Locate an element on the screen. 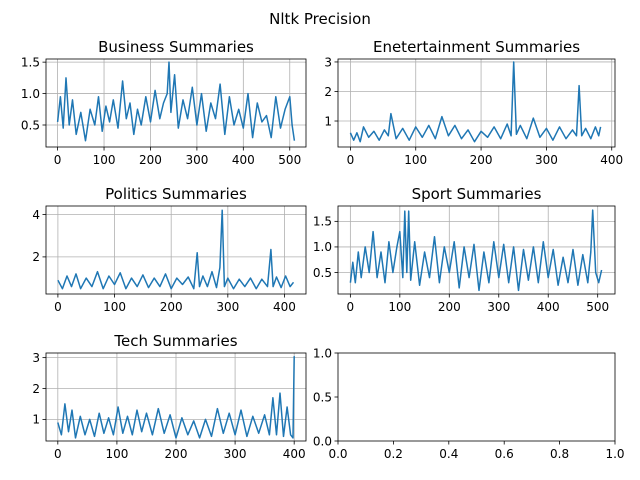 Image resolution: width=640 pixels, height=480 pixels. series-line-business is located at coordinates (176, 101).